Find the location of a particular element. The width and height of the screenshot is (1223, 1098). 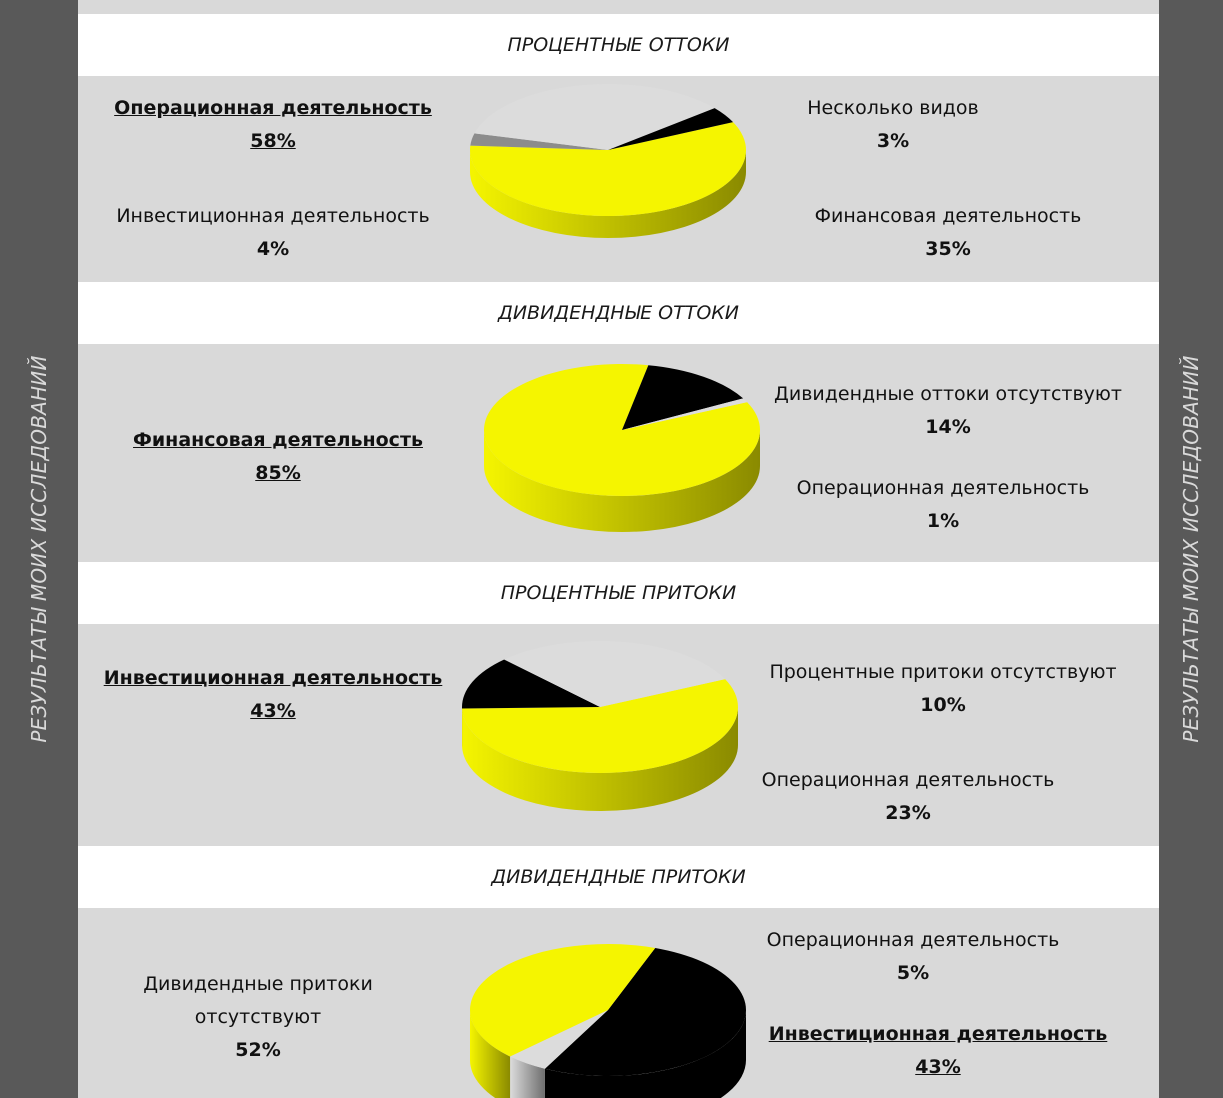

chart-4-slice-1-side is located at coordinates (527, 1077).